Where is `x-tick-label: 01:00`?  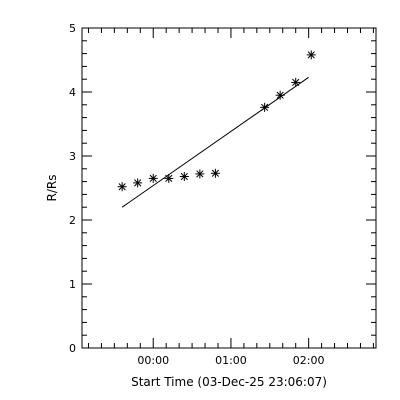 x-tick-label: 01:00 is located at coordinates (231, 360).